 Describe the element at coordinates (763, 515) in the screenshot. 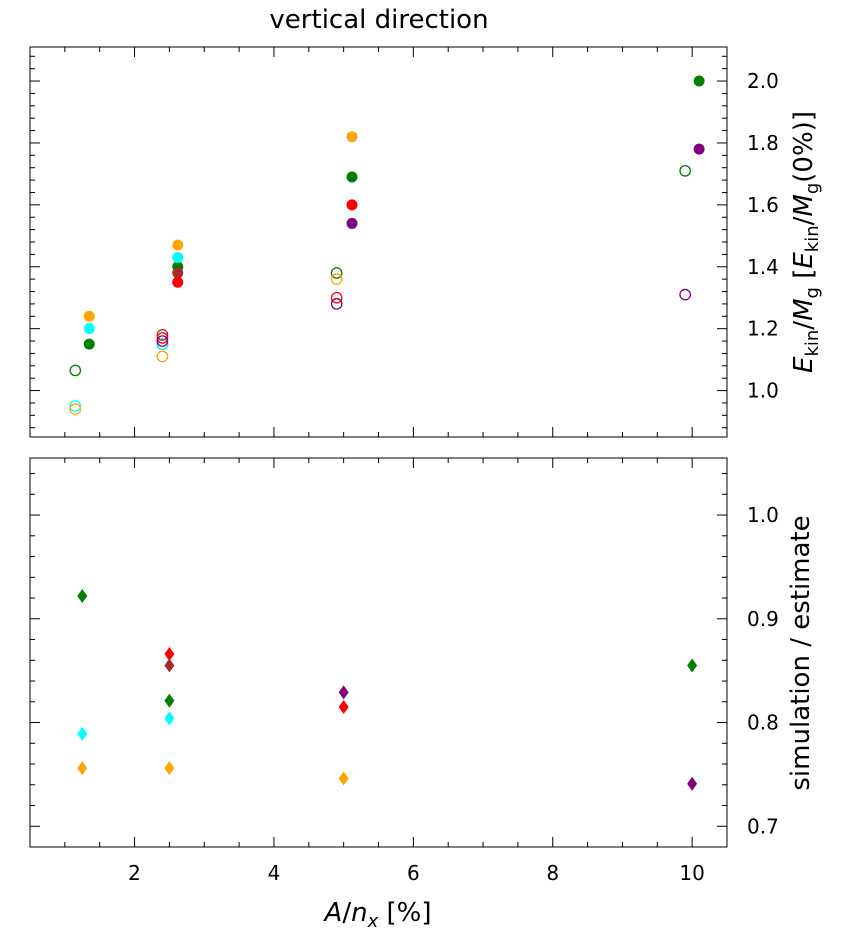

I see `bottom-y-tick-label: 1.0` at that location.